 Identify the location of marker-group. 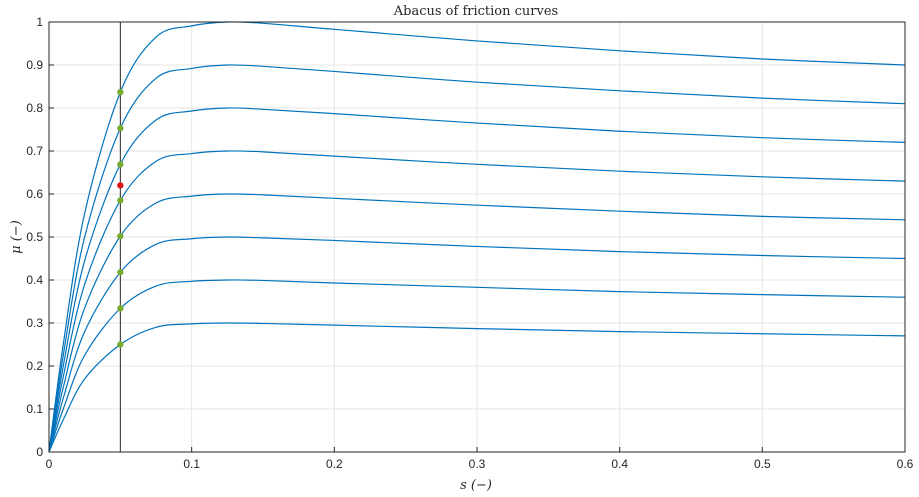
(120, 218).